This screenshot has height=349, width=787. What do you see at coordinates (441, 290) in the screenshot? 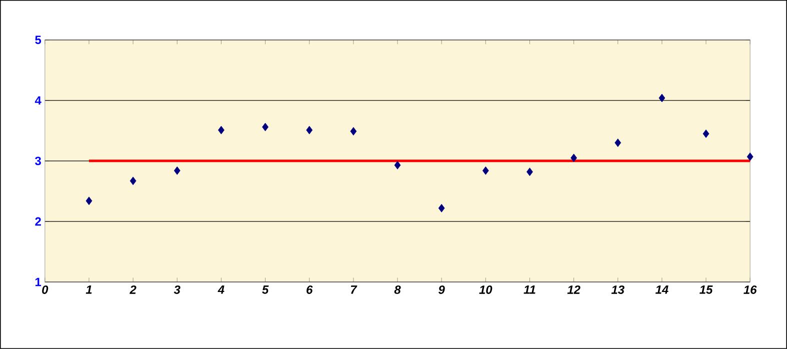
I see `x-tick-label: 9` at bounding box center [441, 290].